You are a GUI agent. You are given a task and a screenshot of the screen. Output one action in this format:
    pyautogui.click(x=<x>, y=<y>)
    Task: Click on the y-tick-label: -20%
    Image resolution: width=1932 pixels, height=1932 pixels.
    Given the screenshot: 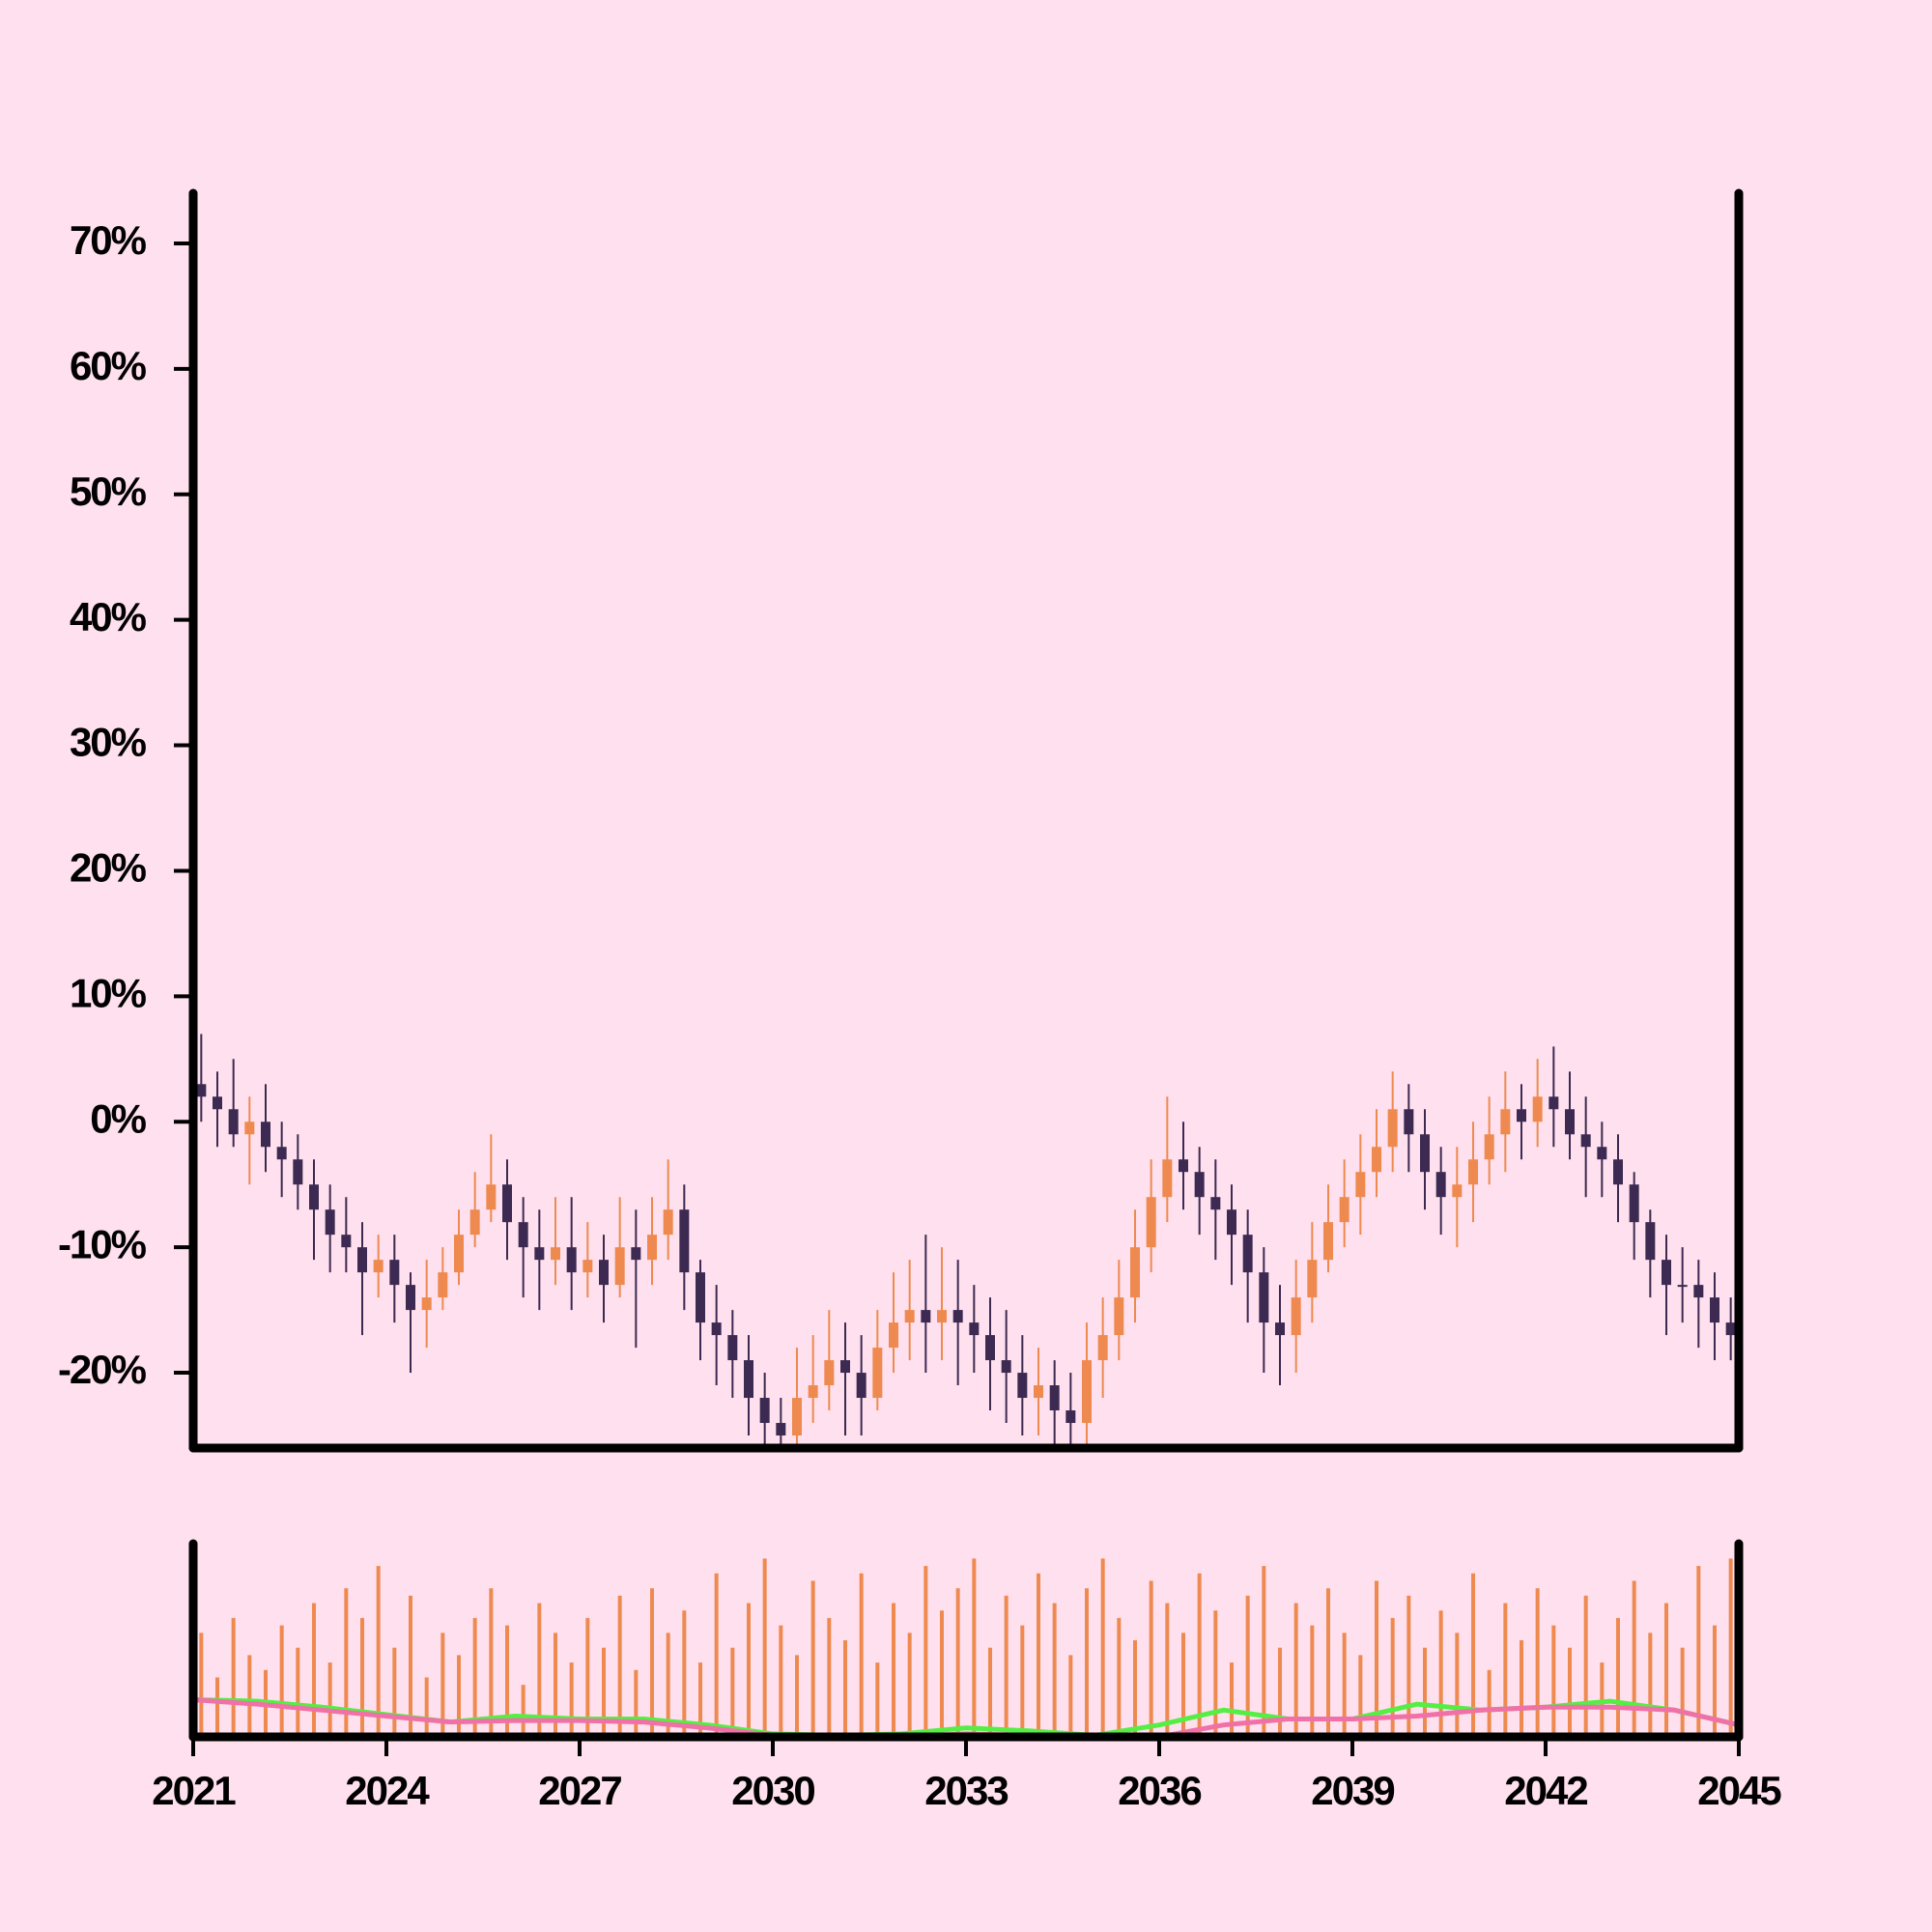 What is the action you would take?
    pyautogui.click(x=102, y=1369)
    